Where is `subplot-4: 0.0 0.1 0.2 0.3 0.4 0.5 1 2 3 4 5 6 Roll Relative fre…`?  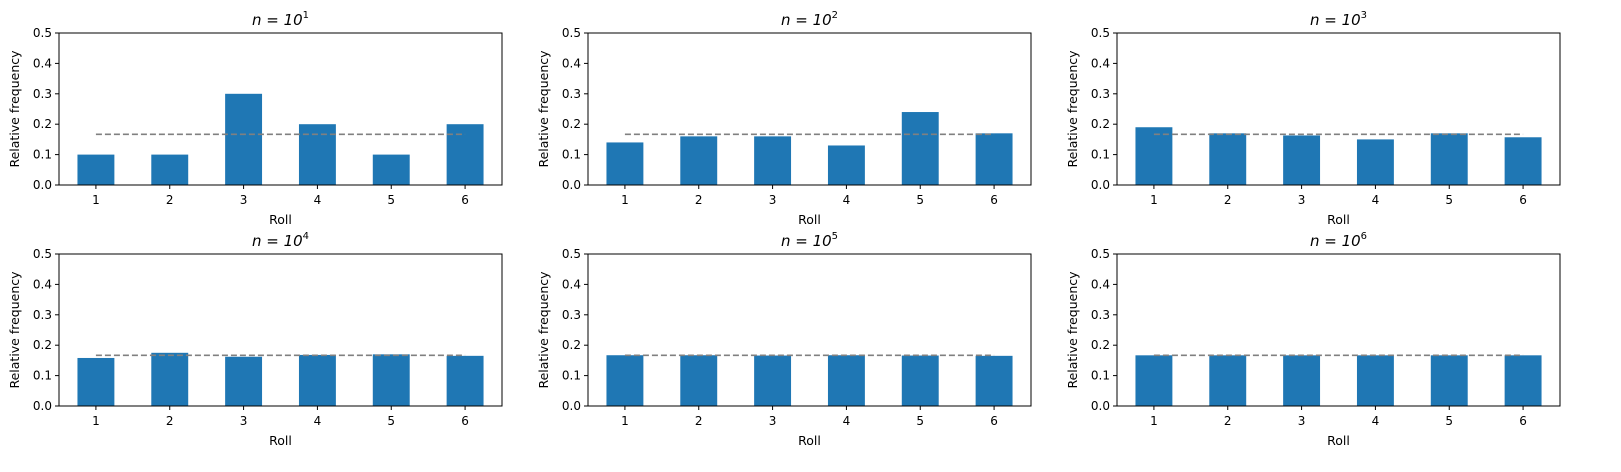 subplot-4: 0.0 0.1 0.2 0.3 0.4 0.5 1 2 3 4 5 6 Roll Relative fre… is located at coordinates (255, 339).